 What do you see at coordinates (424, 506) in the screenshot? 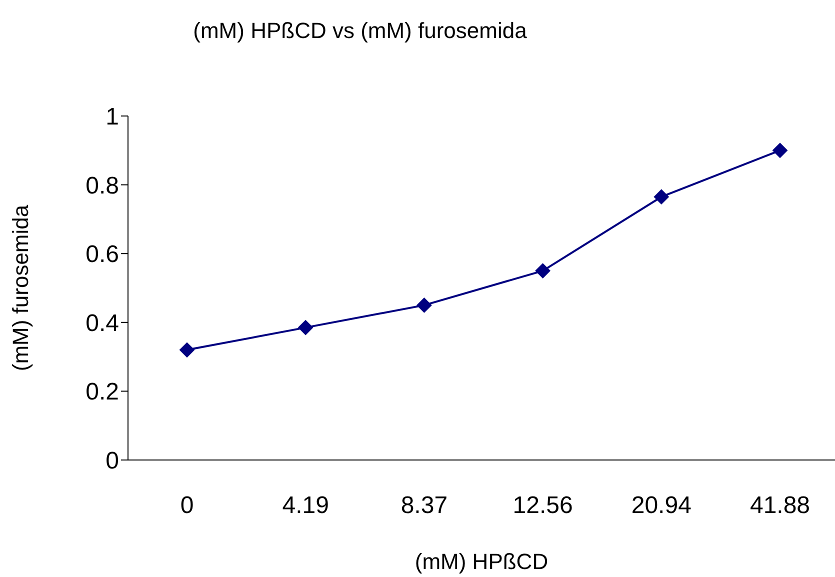
I see `x-tick-label: 8.37` at bounding box center [424, 506].